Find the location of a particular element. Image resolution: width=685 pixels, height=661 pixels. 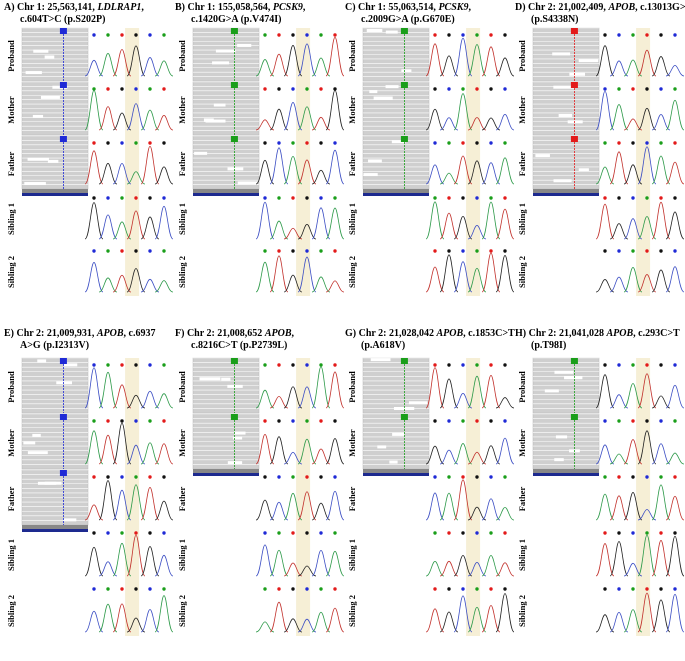

panel-title-line2: c.1420G>A (p.V474I) is located at coordinates (236, 19).